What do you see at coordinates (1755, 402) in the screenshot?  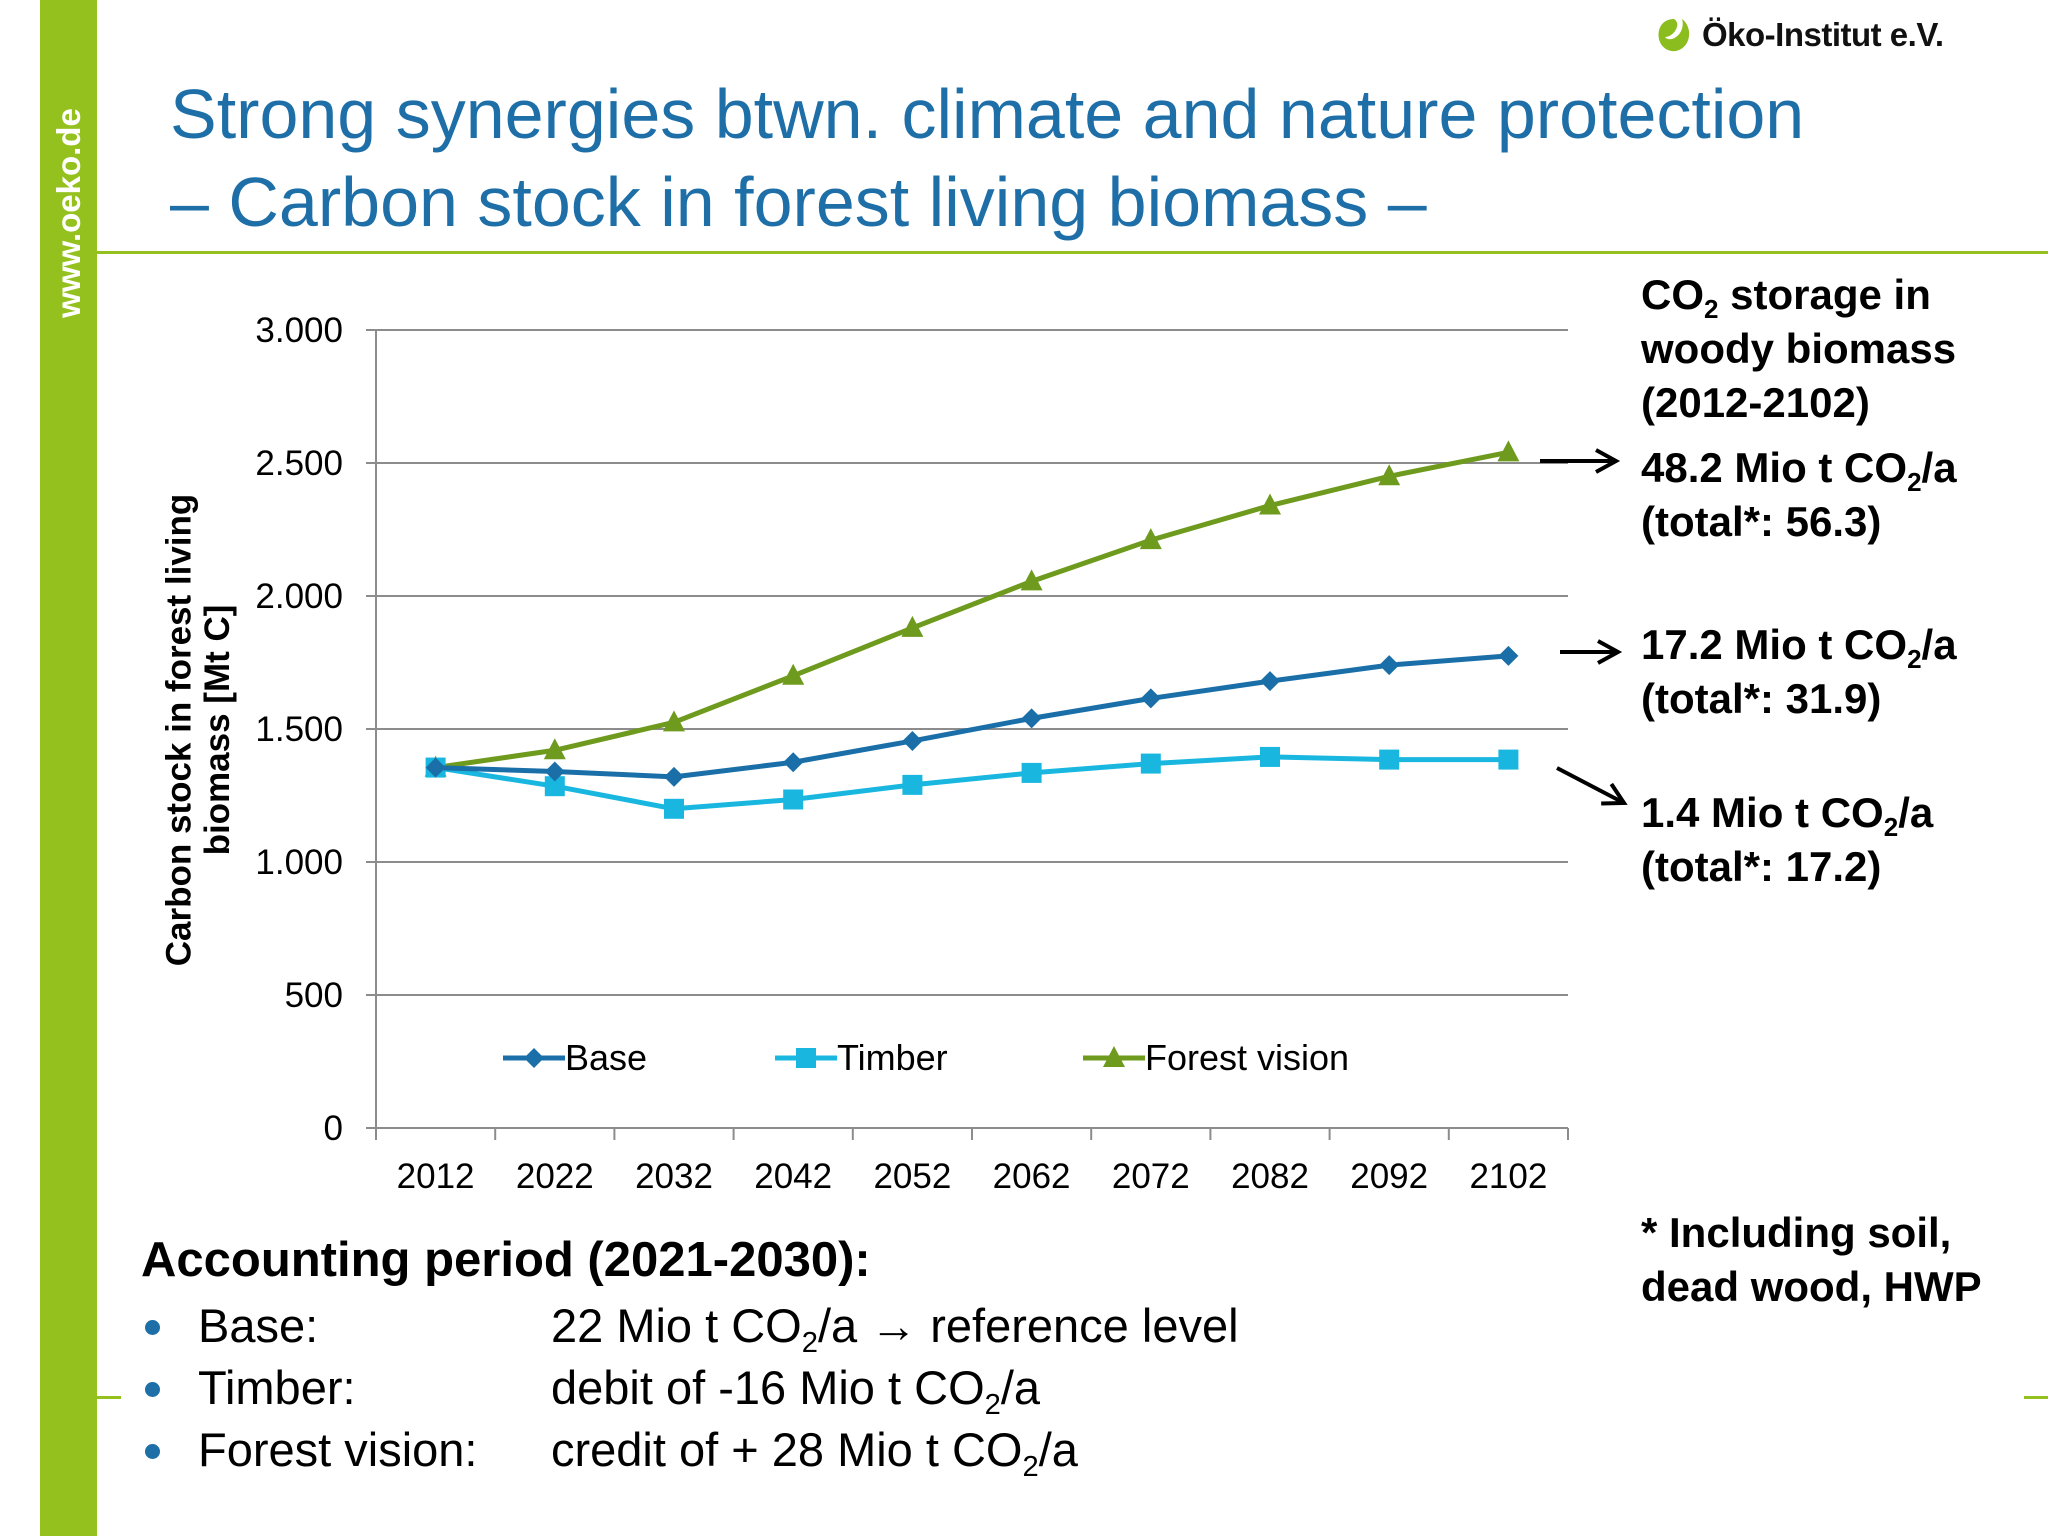 I see `heading-line-3: (2012-2102)` at bounding box center [1755, 402].